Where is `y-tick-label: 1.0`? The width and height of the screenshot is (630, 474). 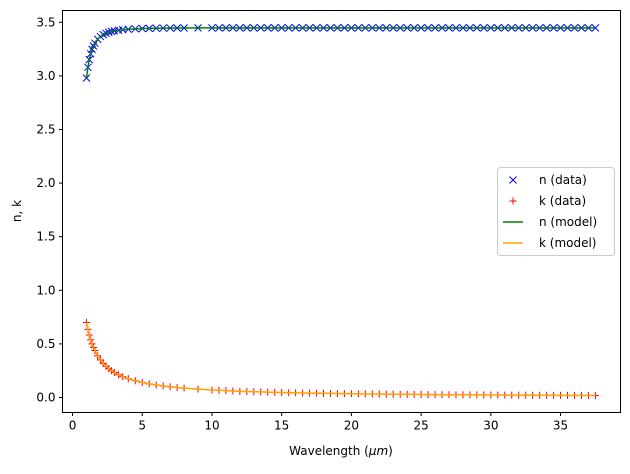 y-tick-label: 1.0 is located at coordinates (45, 290).